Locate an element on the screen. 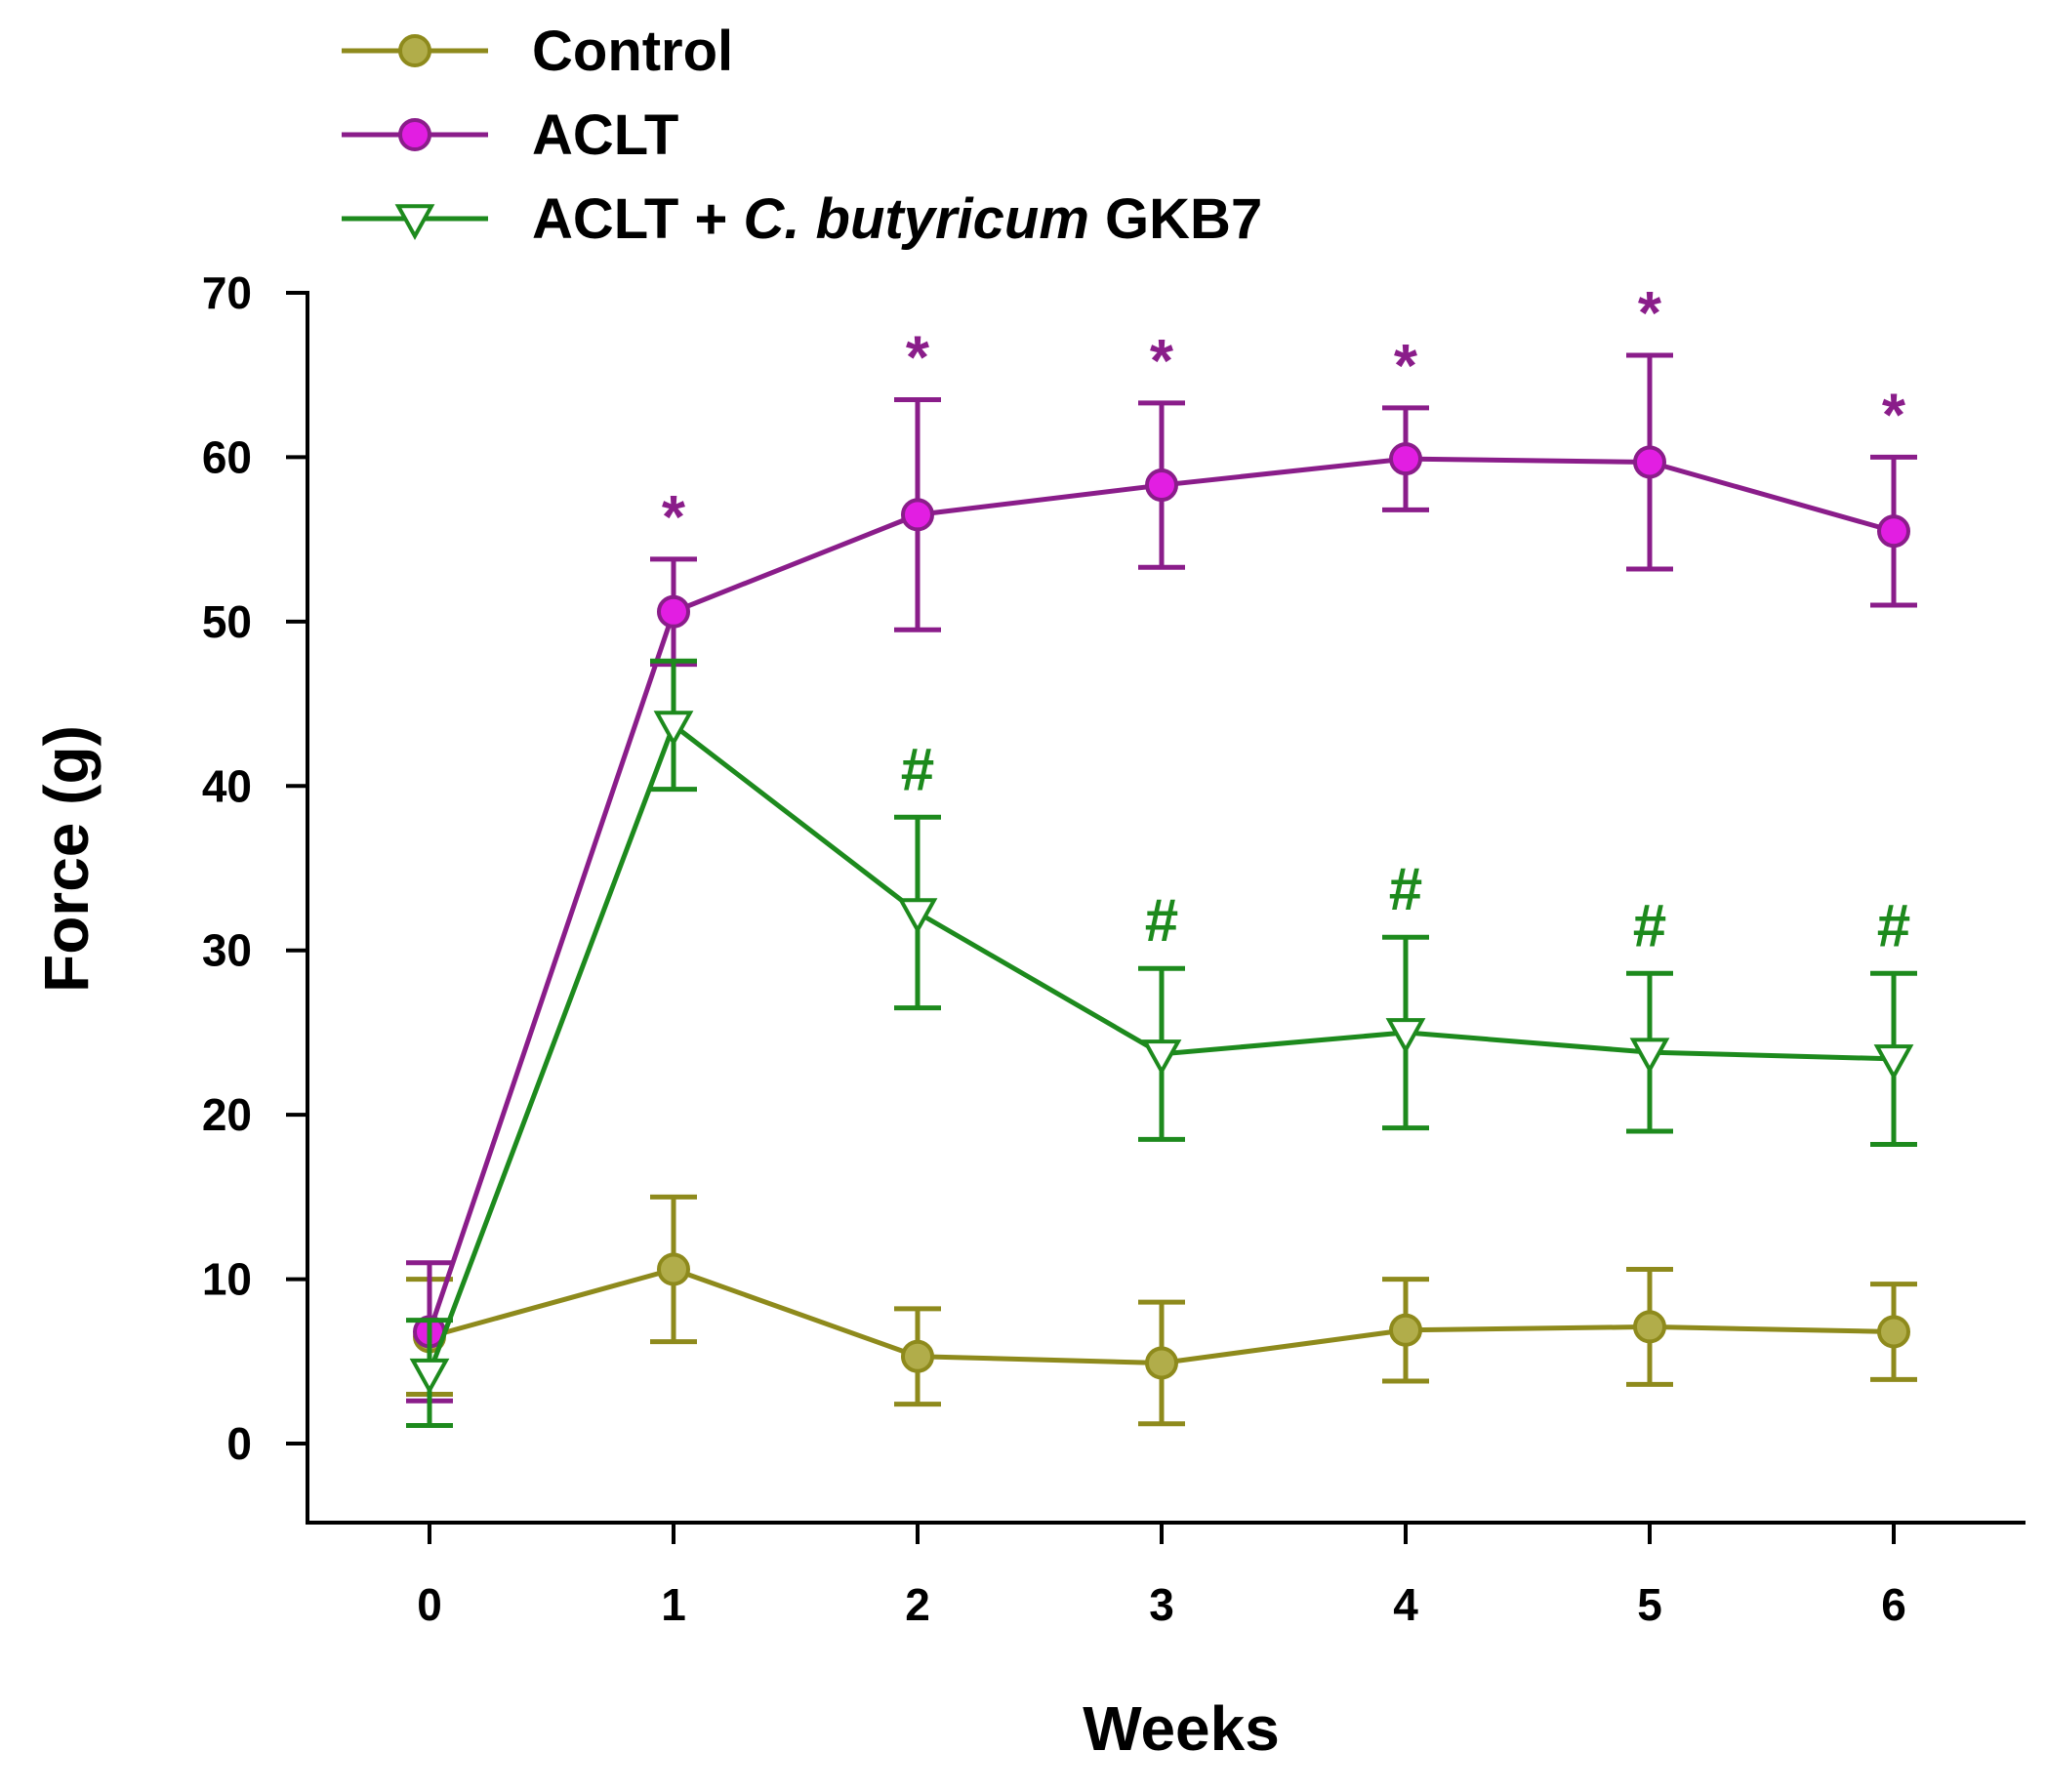 This screenshot has width=2046, height=1792. y-tick-label: 0 is located at coordinates (239, 1443).